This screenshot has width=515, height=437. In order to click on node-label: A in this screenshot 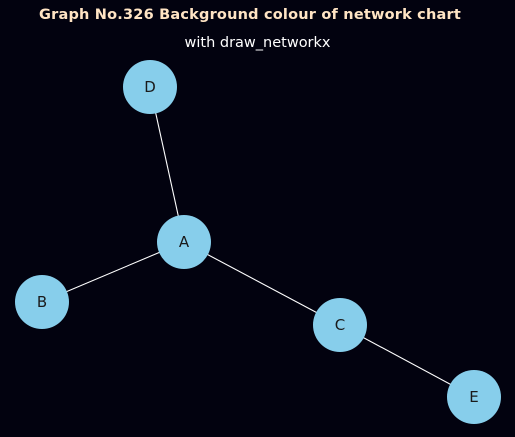, I will do `click(184, 242)`.